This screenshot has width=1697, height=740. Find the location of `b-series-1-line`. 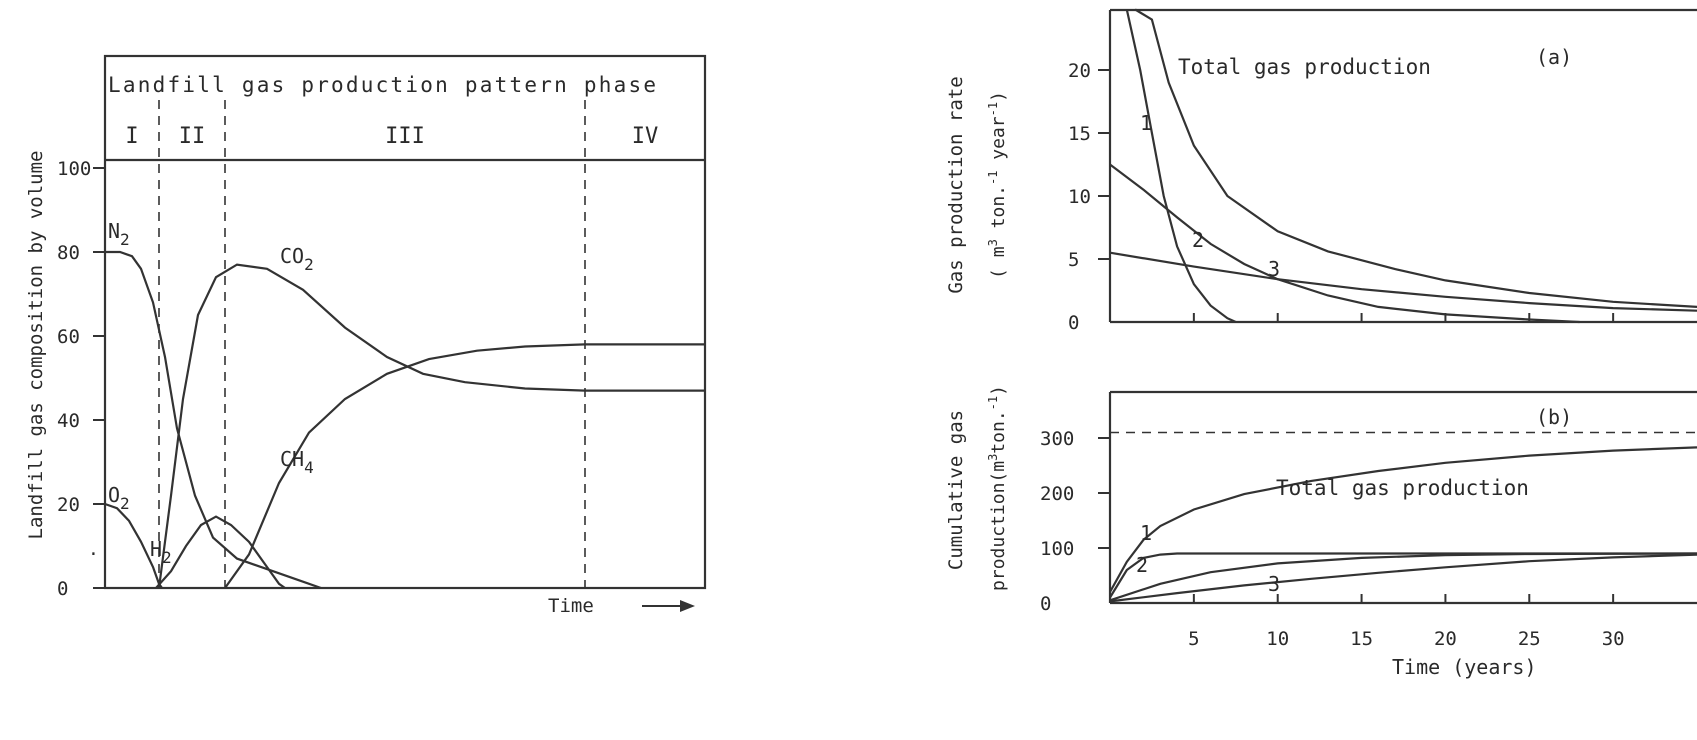

b-series-1-line is located at coordinates (1403, 575).